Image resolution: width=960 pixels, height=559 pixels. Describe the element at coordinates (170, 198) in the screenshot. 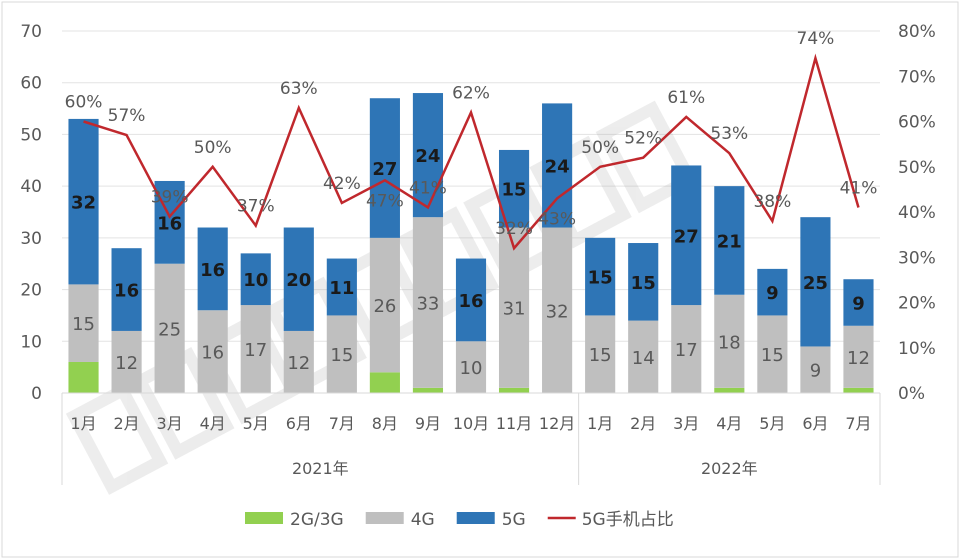

I see `data-label-5g-share: 39%` at that location.